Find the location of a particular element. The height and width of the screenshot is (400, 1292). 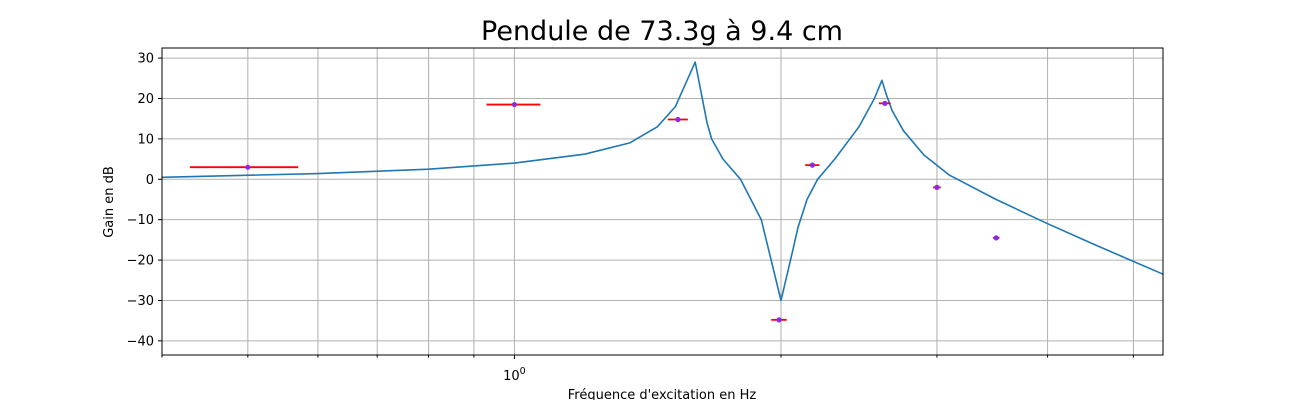

y-tick-label: 10 is located at coordinates (145, 139).